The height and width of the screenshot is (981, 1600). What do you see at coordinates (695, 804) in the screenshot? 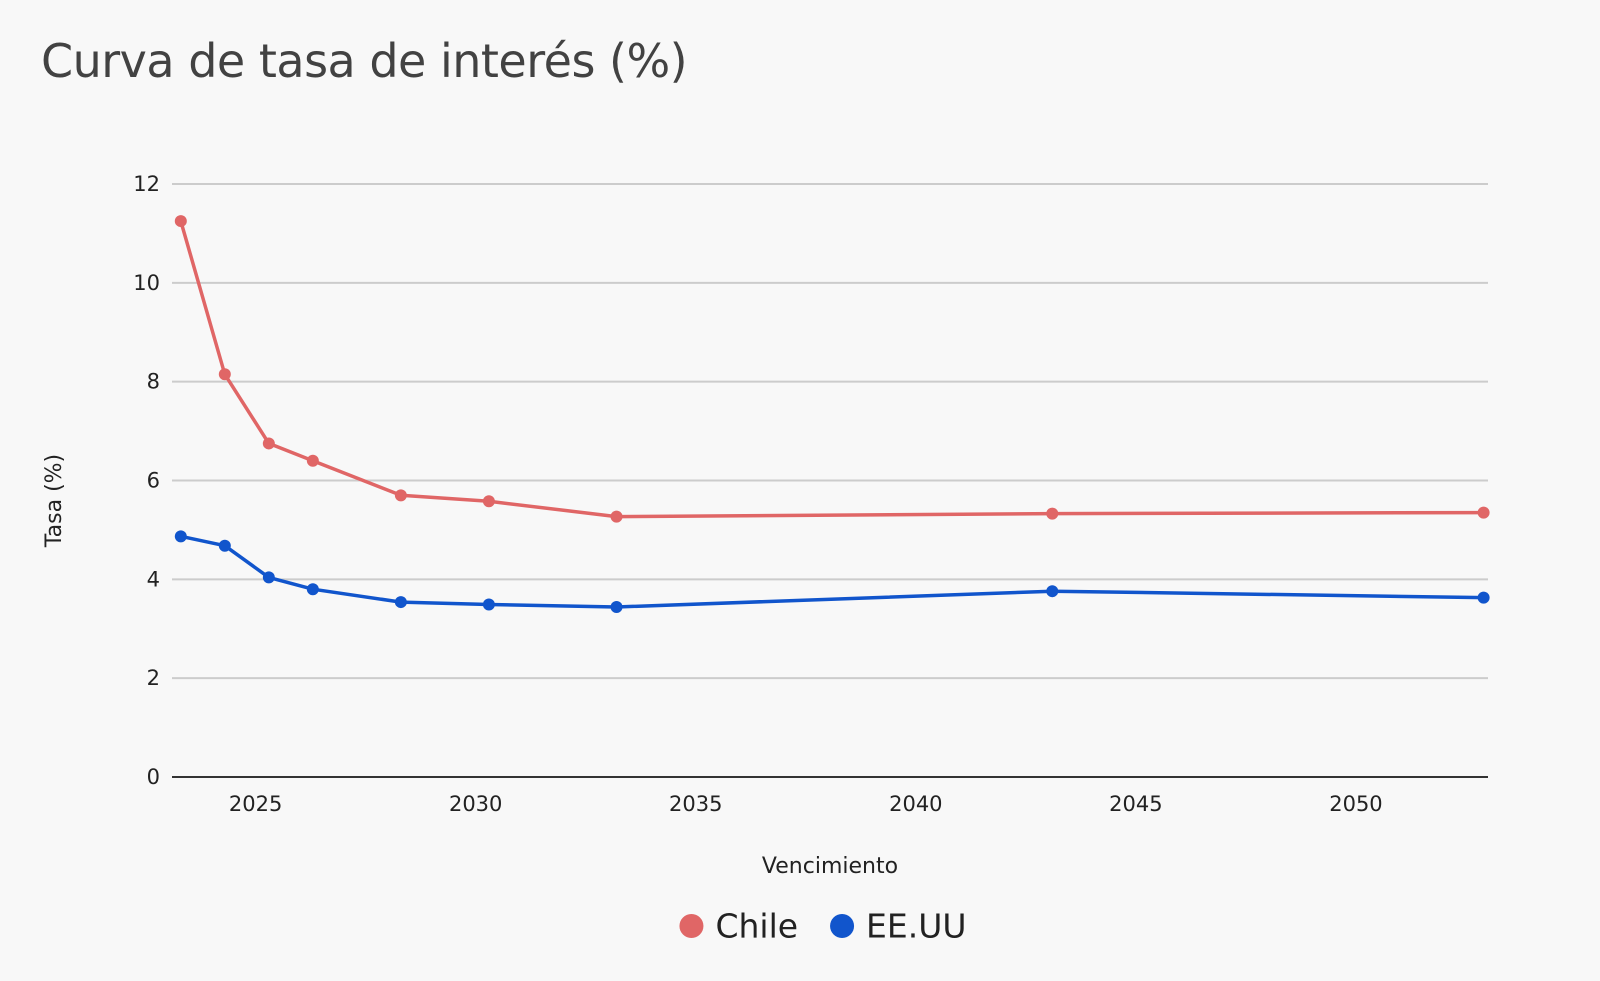
I see `x-tick-label: 2035` at bounding box center [695, 804].